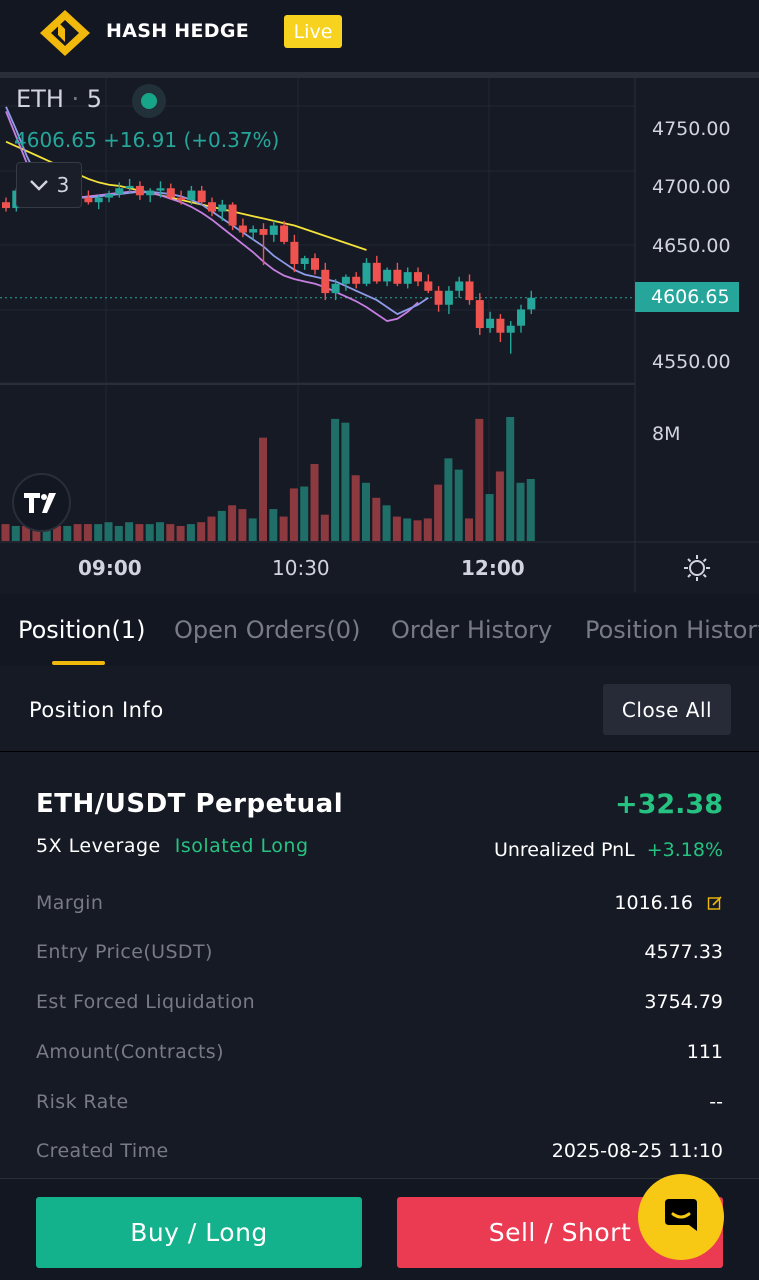  I want to click on hash-hedge-logo, so click(65, 33).